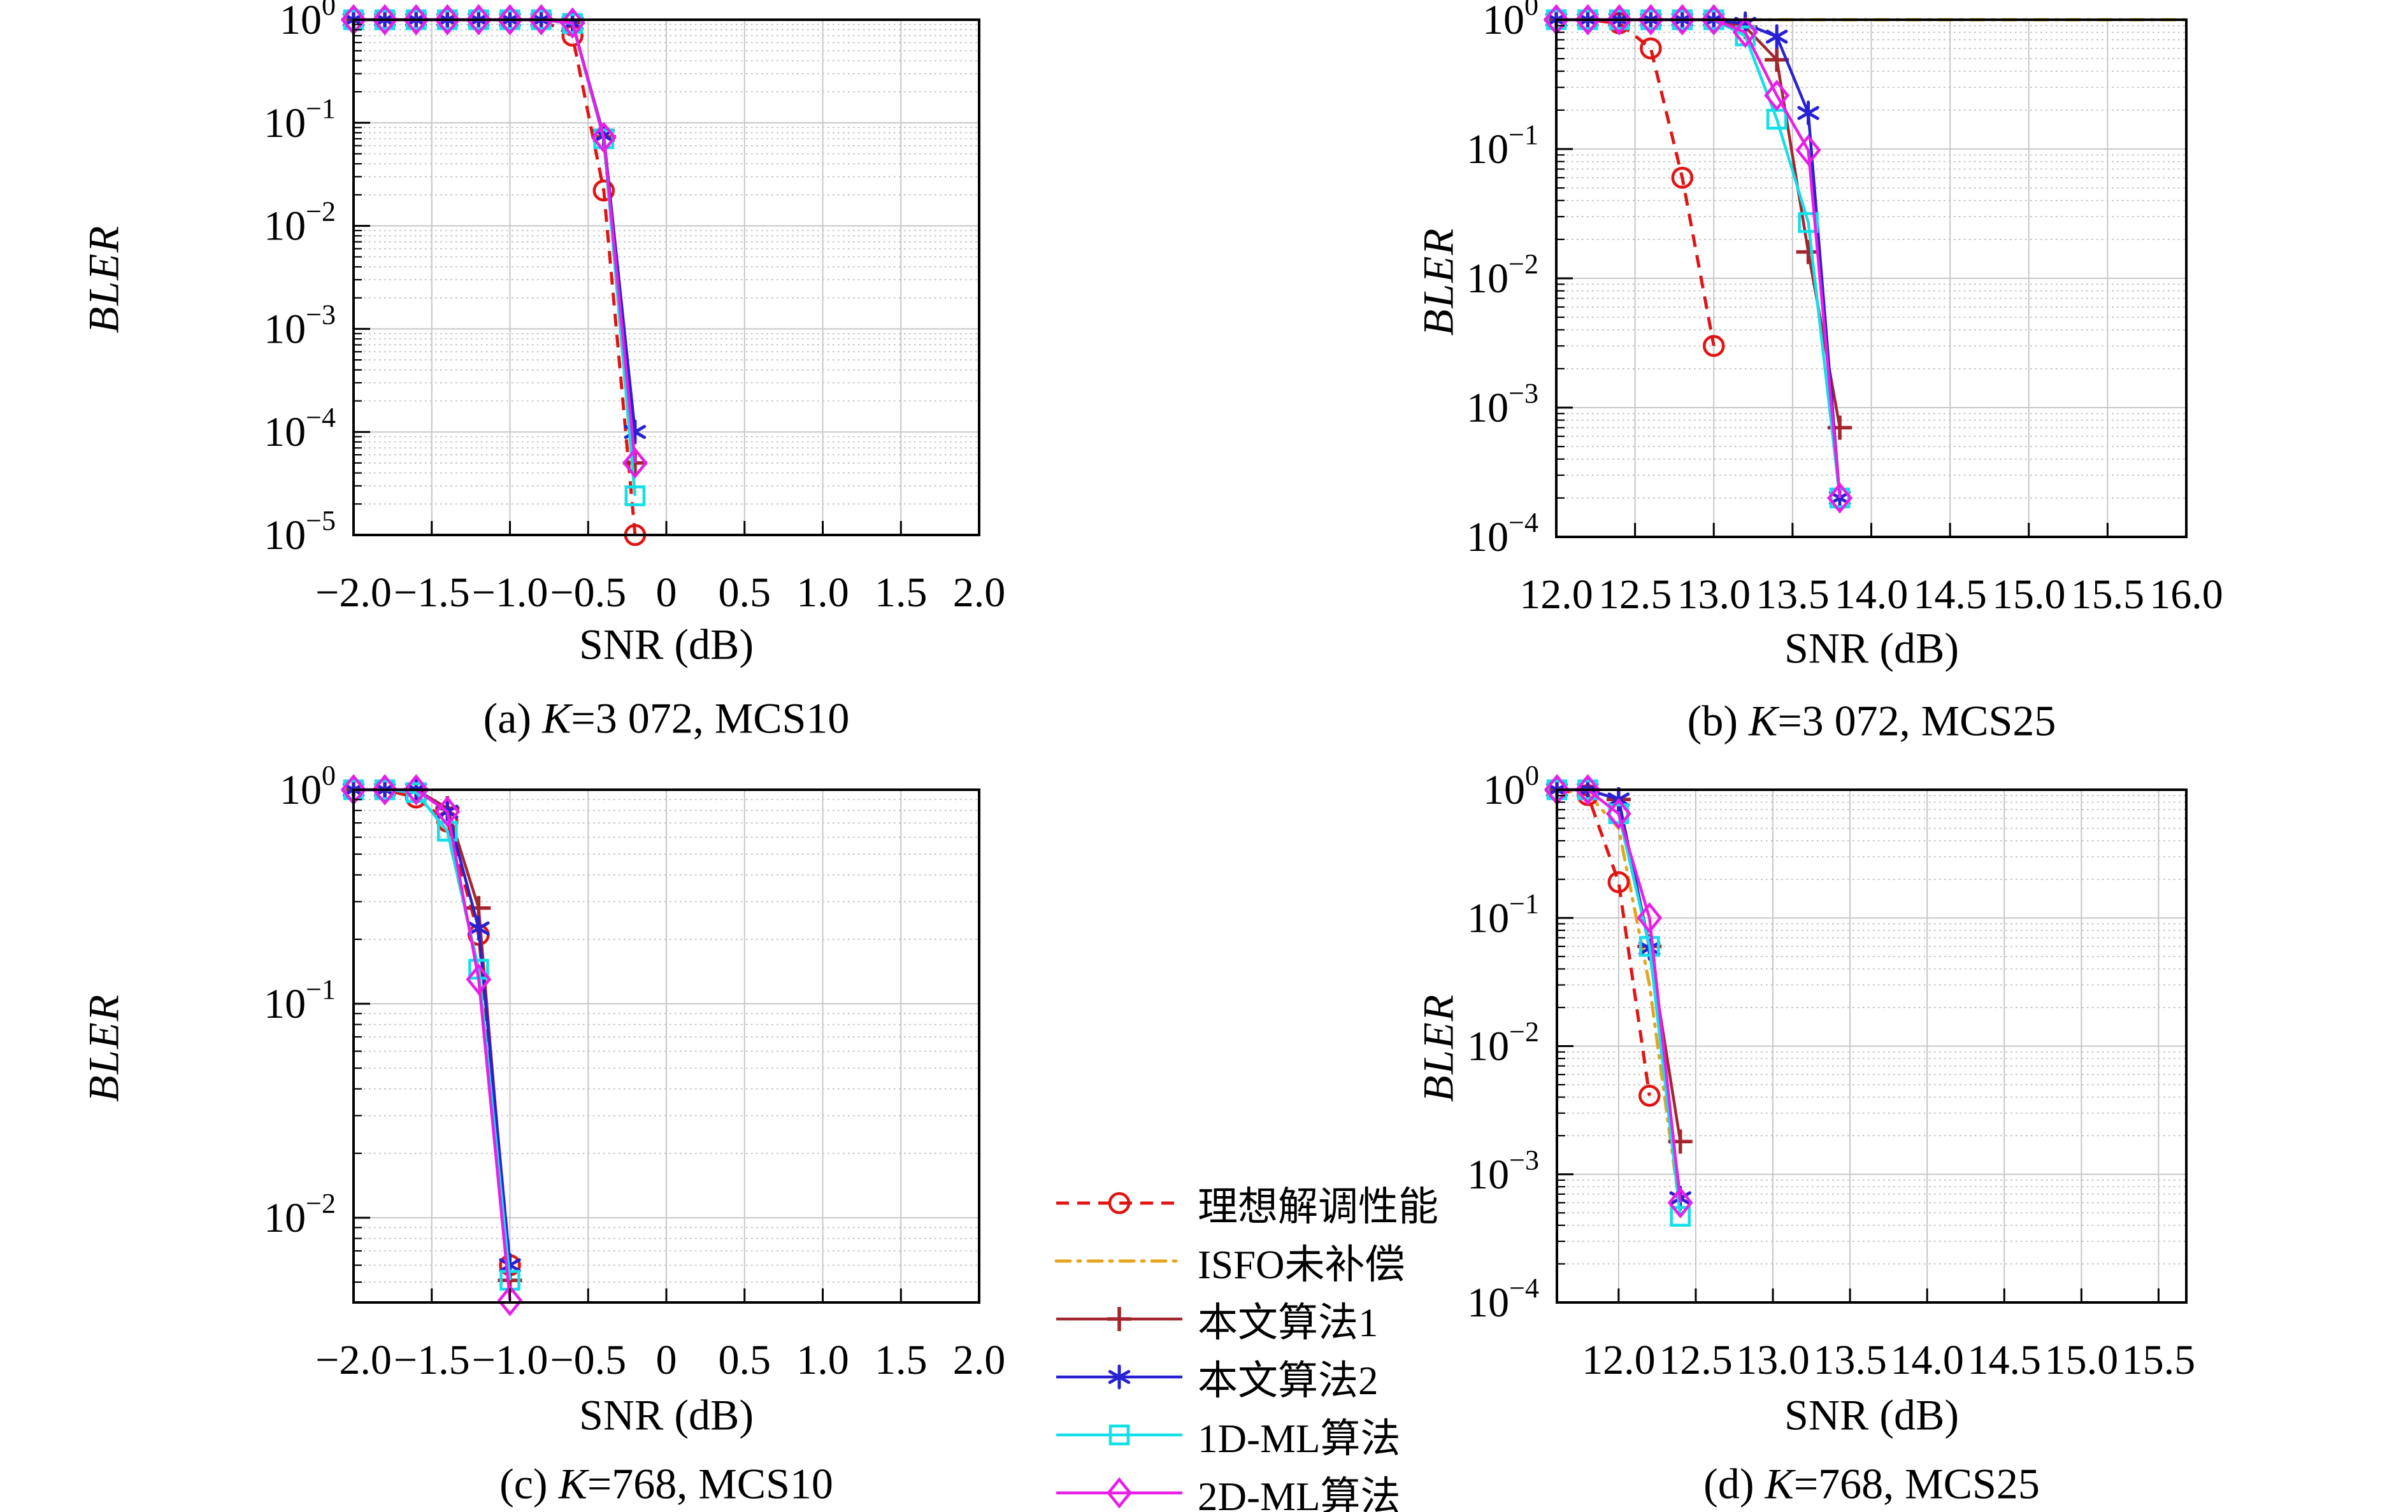 This screenshot has height=1512, width=2408. What do you see at coordinates (1318, 1206) in the screenshot?
I see `legend-label-ideal: 理想解调性能` at bounding box center [1318, 1206].